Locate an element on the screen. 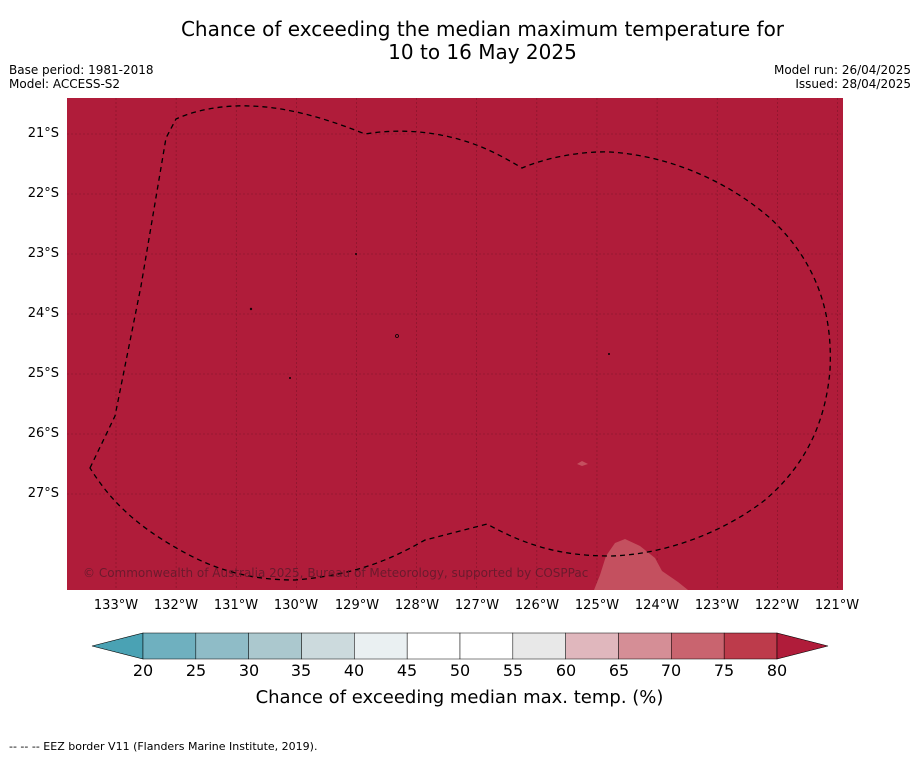  colorbar-tick-label: 75 is located at coordinates (724, 670).